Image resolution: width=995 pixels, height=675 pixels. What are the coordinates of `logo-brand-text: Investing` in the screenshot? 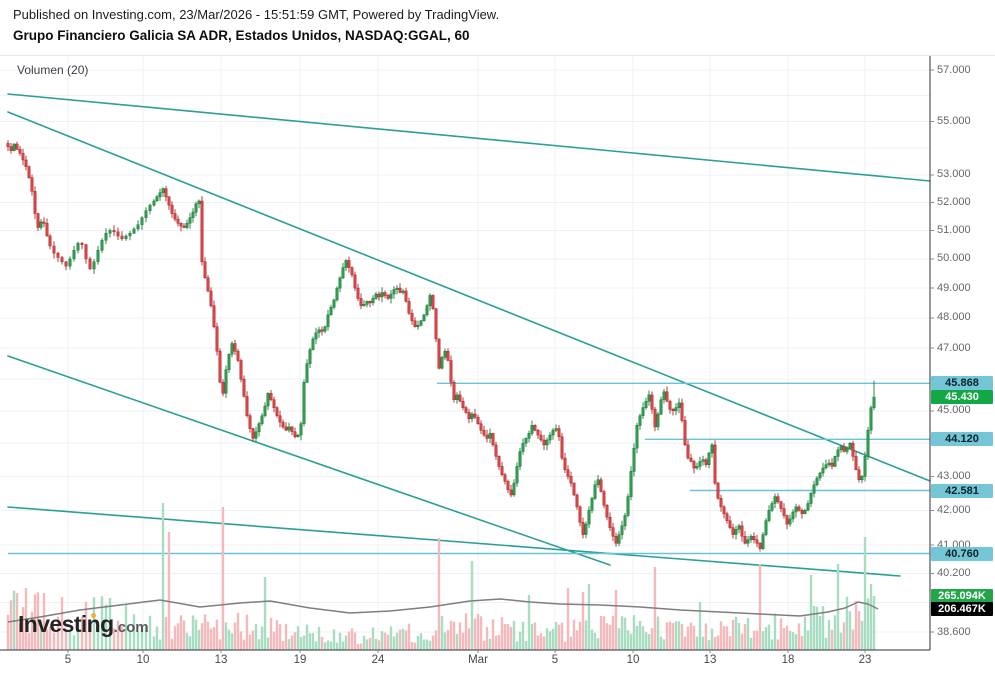 It's located at (66, 624).